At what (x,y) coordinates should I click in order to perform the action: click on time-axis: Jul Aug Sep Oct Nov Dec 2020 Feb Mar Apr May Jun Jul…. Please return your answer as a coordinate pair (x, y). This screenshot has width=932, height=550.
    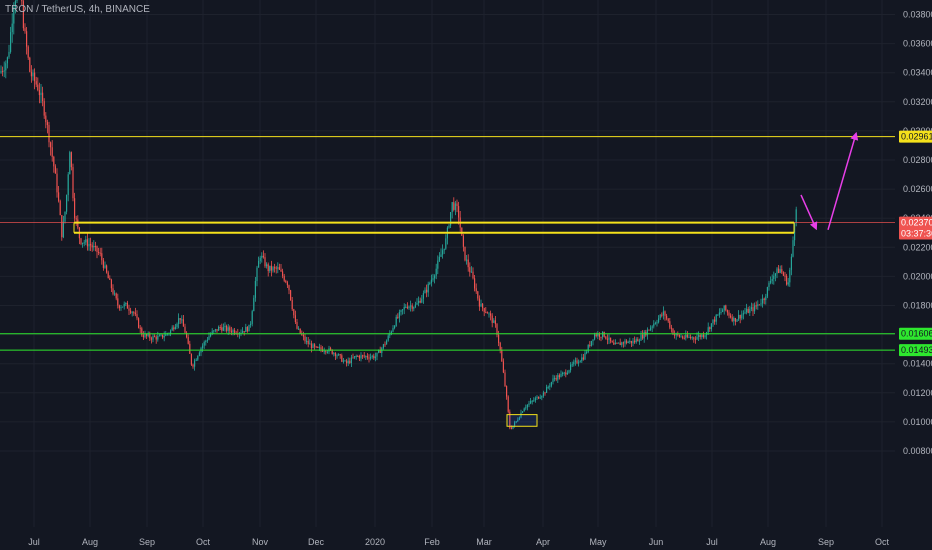
    Looking at the image, I should click on (458, 542).